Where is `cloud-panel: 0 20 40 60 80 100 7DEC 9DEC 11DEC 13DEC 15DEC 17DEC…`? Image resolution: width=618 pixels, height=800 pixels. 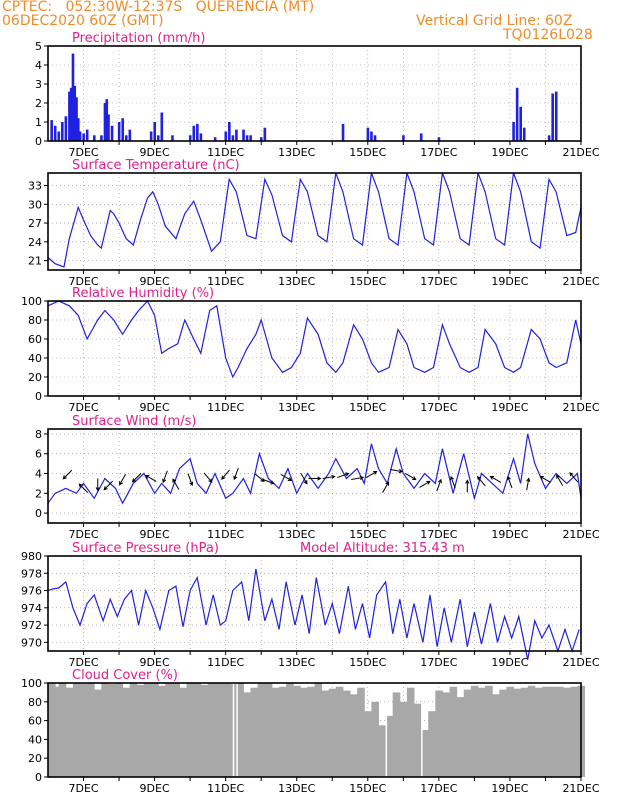
cloud-panel: 0 20 40 60 80 100 7DEC 9DEC 11DEC 13DEC 15DEC 17DEC… is located at coordinates (310, 731).